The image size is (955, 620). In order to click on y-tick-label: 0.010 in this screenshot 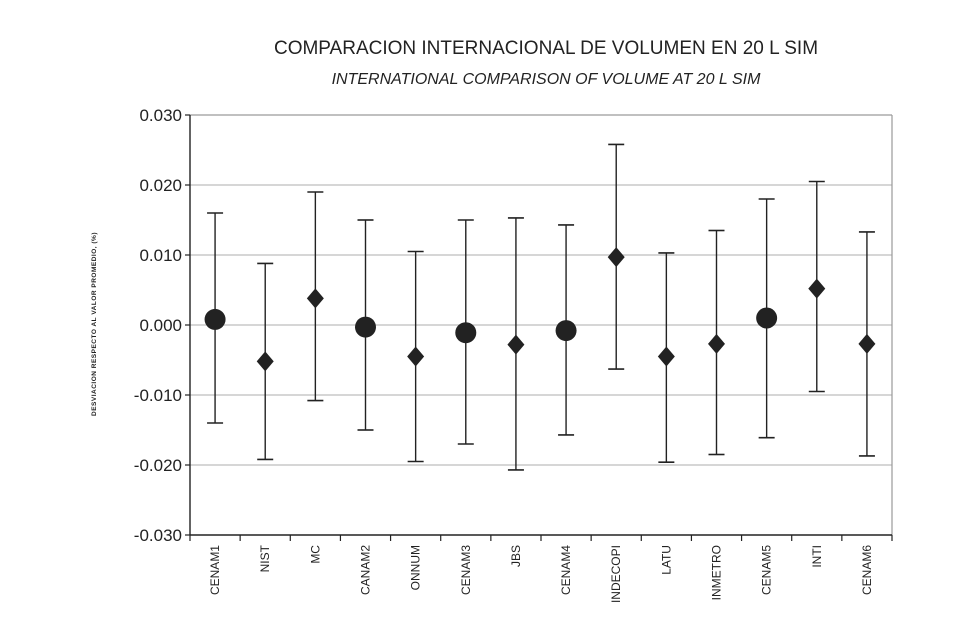, I will do `click(160, 255)`.